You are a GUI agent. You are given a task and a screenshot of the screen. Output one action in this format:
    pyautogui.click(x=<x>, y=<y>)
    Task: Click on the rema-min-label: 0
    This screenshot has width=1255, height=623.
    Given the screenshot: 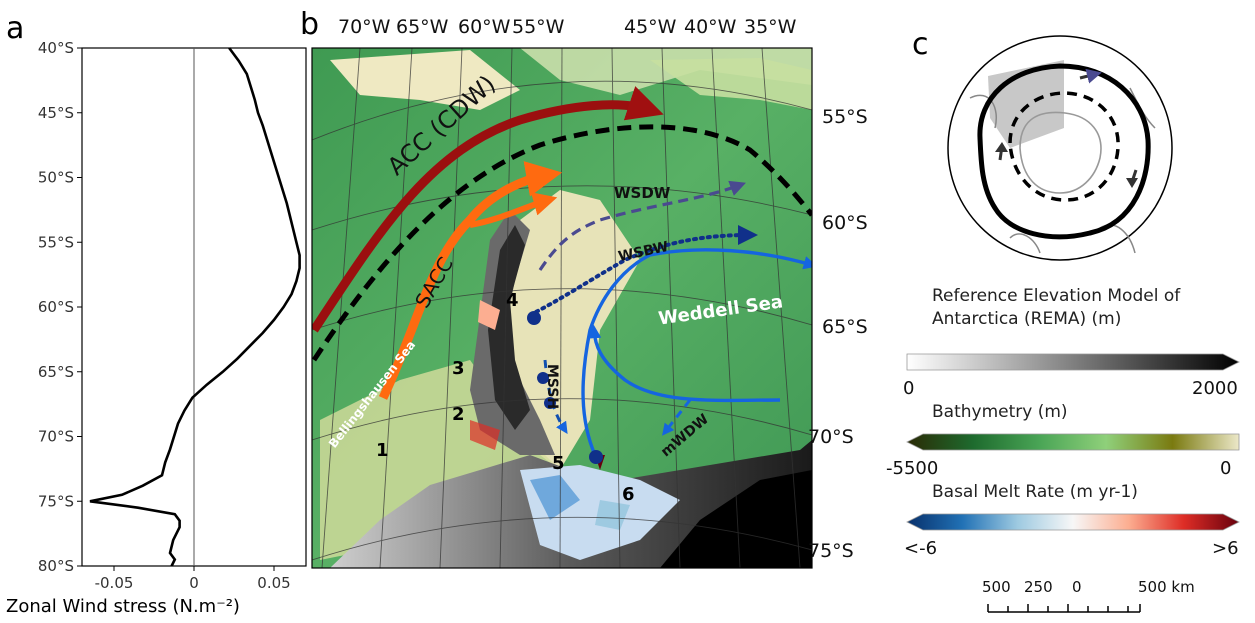 What is the action you would take?
    pyautogui.click(x=909, y=388)
    